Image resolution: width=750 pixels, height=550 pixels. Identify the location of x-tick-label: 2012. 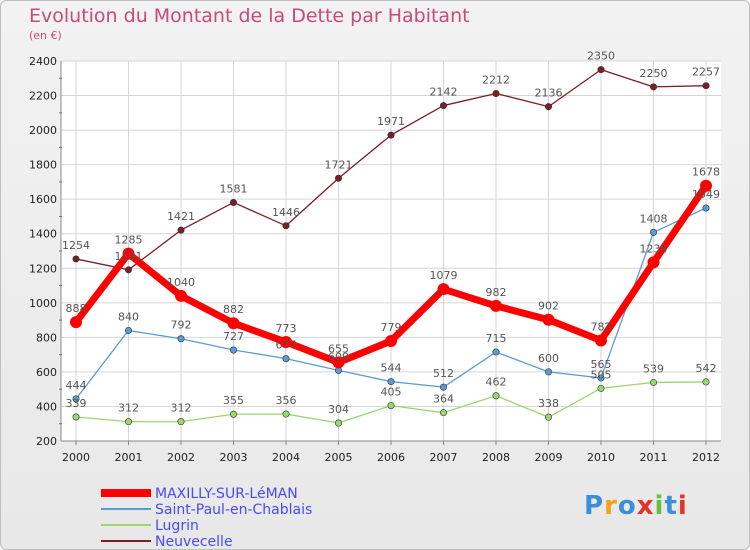
(706, 457).